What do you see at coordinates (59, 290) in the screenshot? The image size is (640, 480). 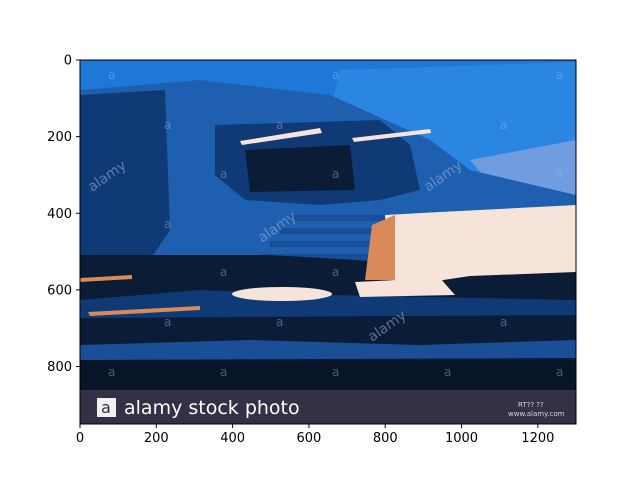 I see `y-tick-label: 600` at bounding box center [59, 290].